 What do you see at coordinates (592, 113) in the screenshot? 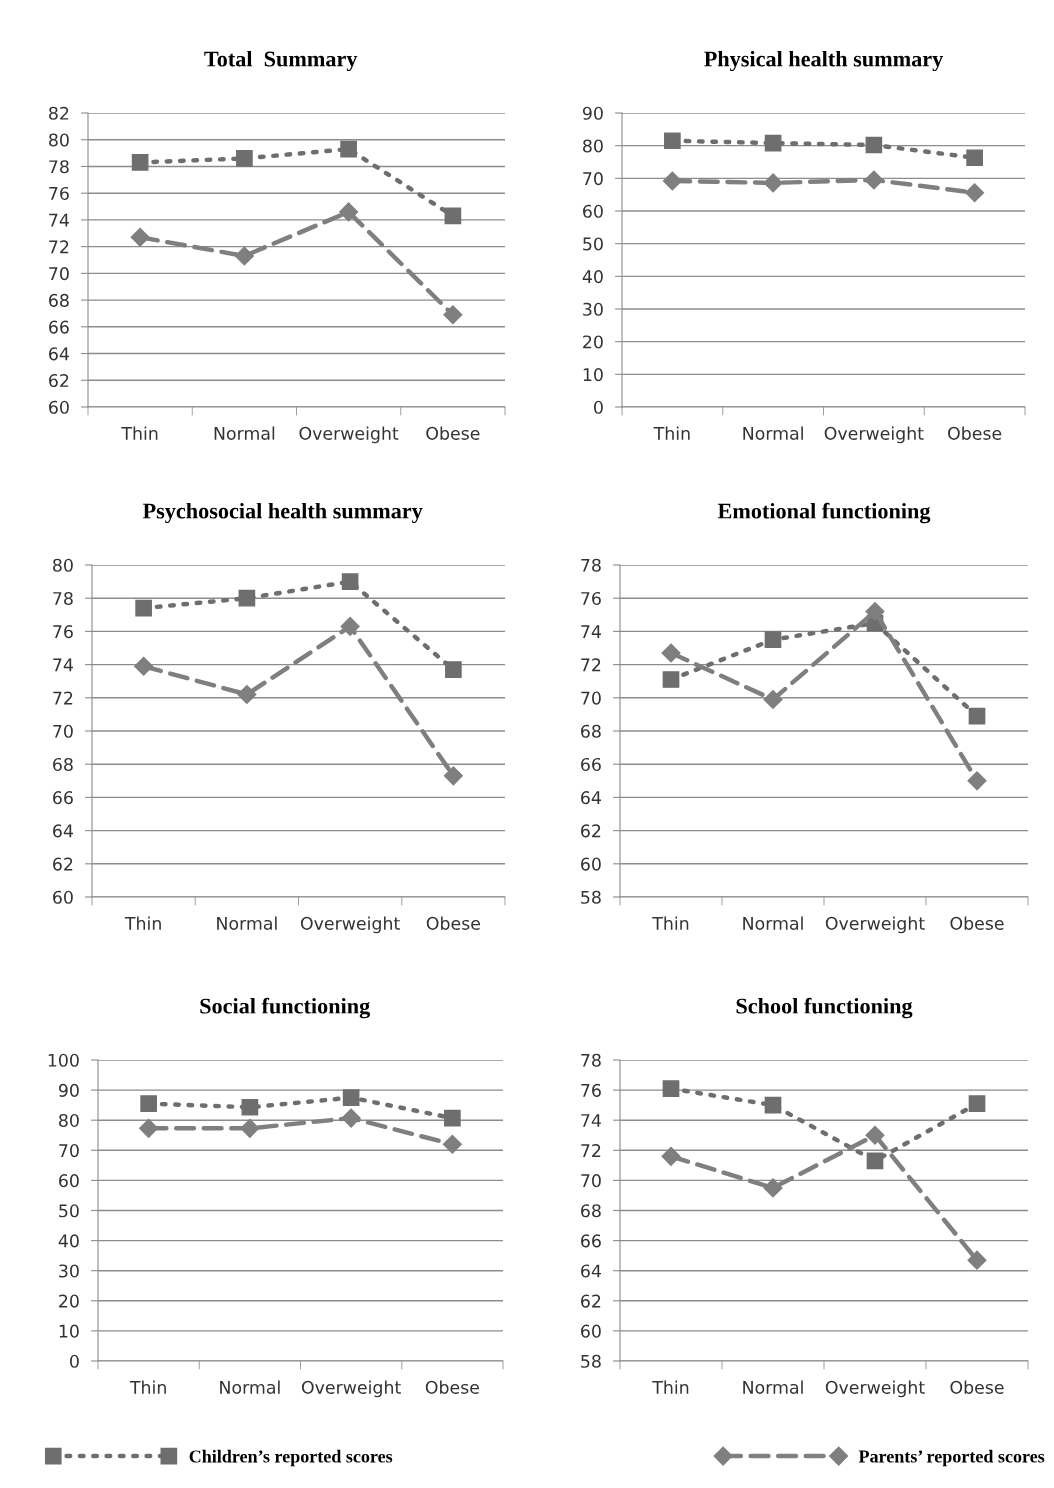
I see `y-tick-label: 90` at bounding box center [592, 113].